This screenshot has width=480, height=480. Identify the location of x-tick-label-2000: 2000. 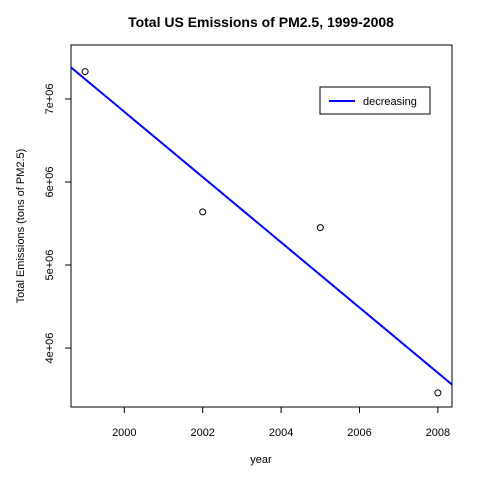
(124, 433).